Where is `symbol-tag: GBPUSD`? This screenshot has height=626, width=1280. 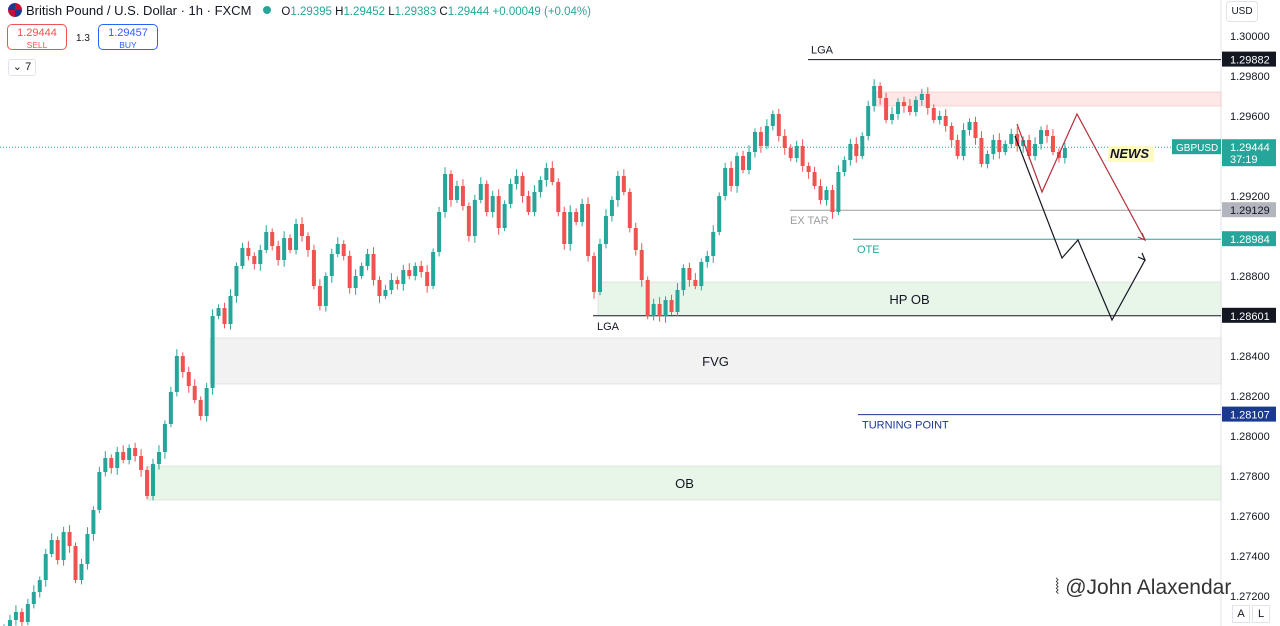 symbol-tag: GBPUSD is located at coordinates (1197, 148).